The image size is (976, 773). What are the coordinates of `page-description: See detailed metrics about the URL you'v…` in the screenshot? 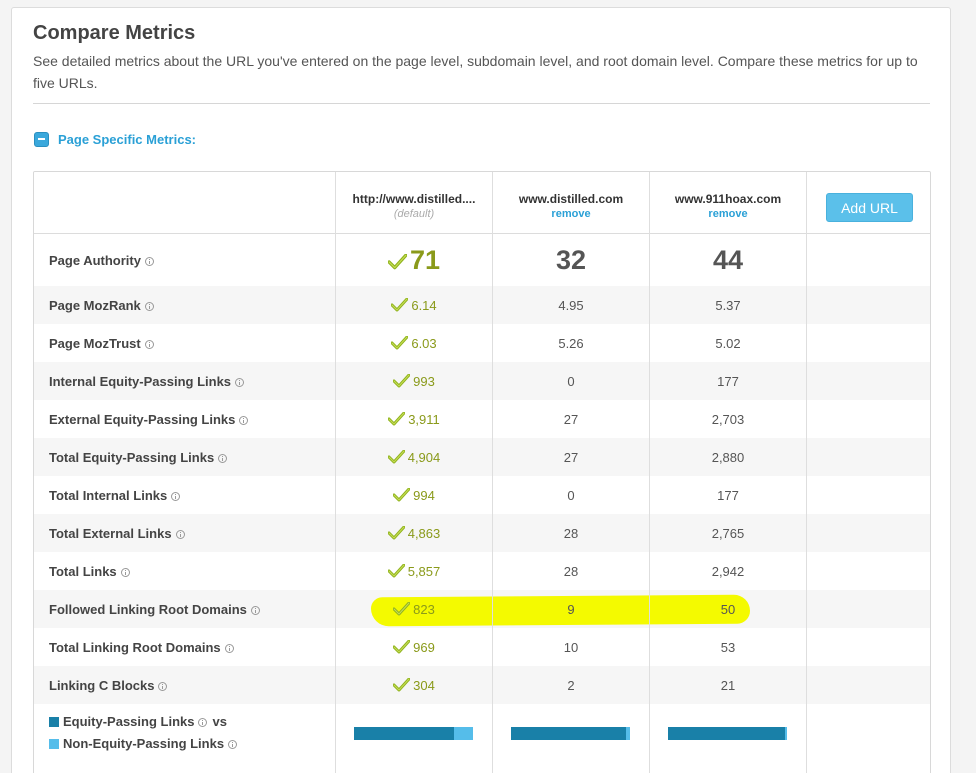 It's located at (475, 72).